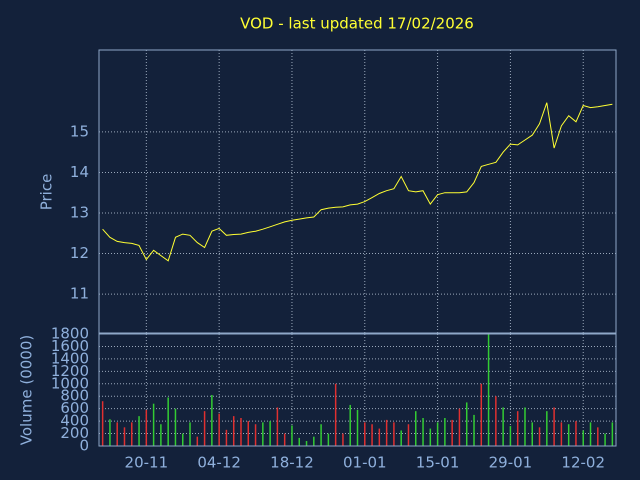  Describe the element at coordinates (438, 463) in the screenshot. I see `x-tick-label: 15-01` at that location.